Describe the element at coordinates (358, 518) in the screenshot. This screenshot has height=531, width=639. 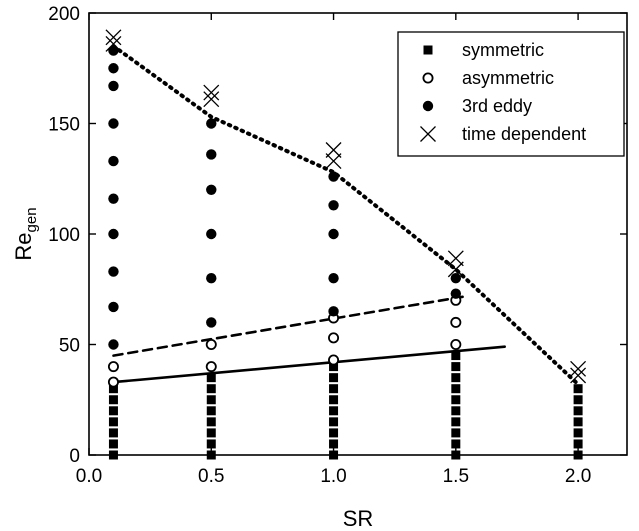
I see `x-axis-label: SR` at that location.